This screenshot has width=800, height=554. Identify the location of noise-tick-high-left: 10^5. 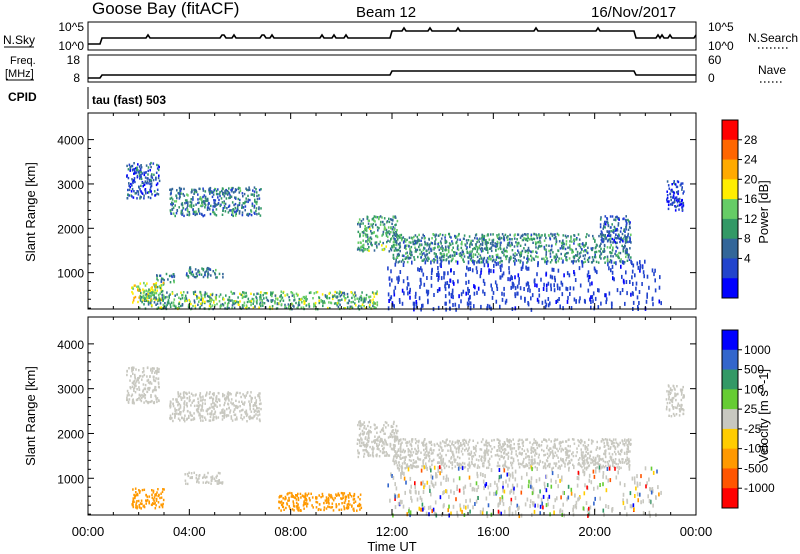
(71, 27).